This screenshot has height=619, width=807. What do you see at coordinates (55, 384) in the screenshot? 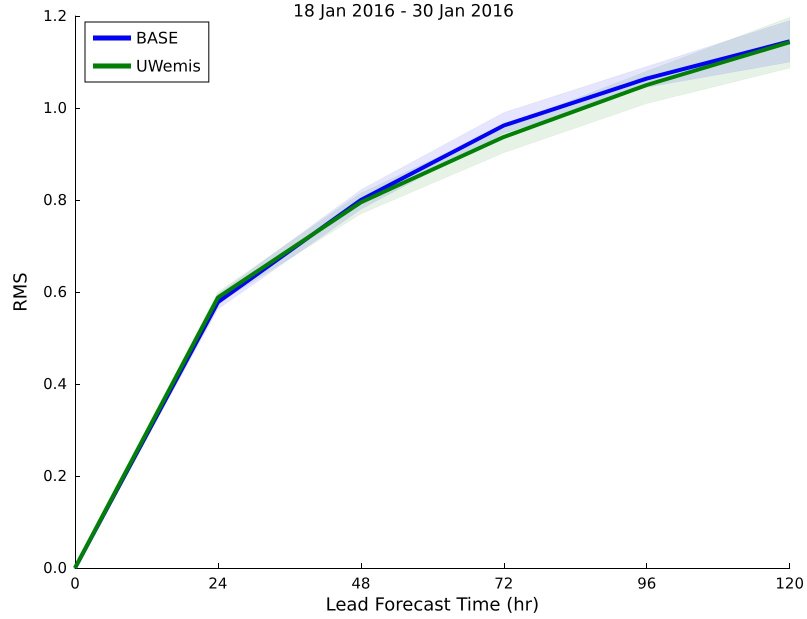
I see `y-tick-label: 0.4` at bounding box center [55, 384].